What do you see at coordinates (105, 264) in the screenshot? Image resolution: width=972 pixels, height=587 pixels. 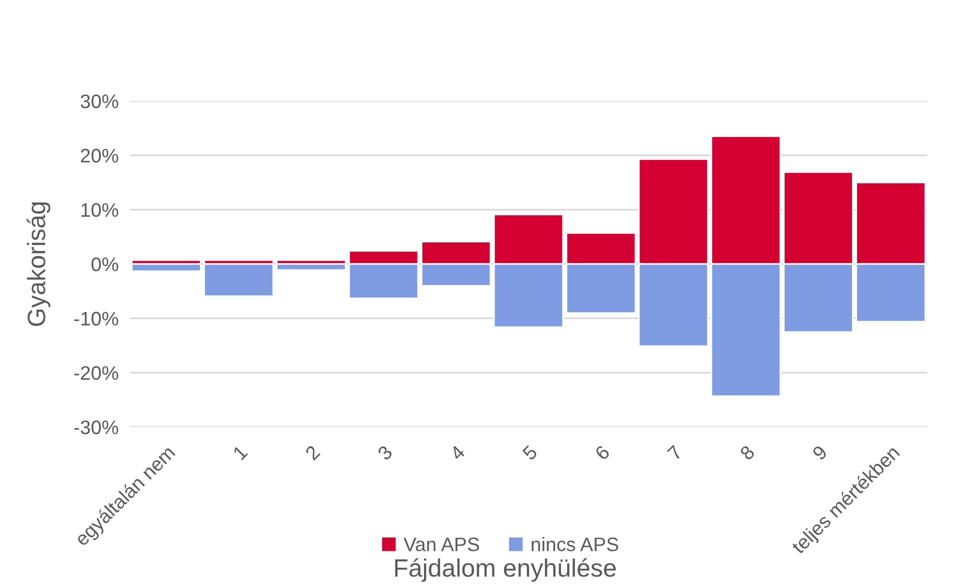 I see `y-tick-label: 0%` at bounding box center [105, 264].